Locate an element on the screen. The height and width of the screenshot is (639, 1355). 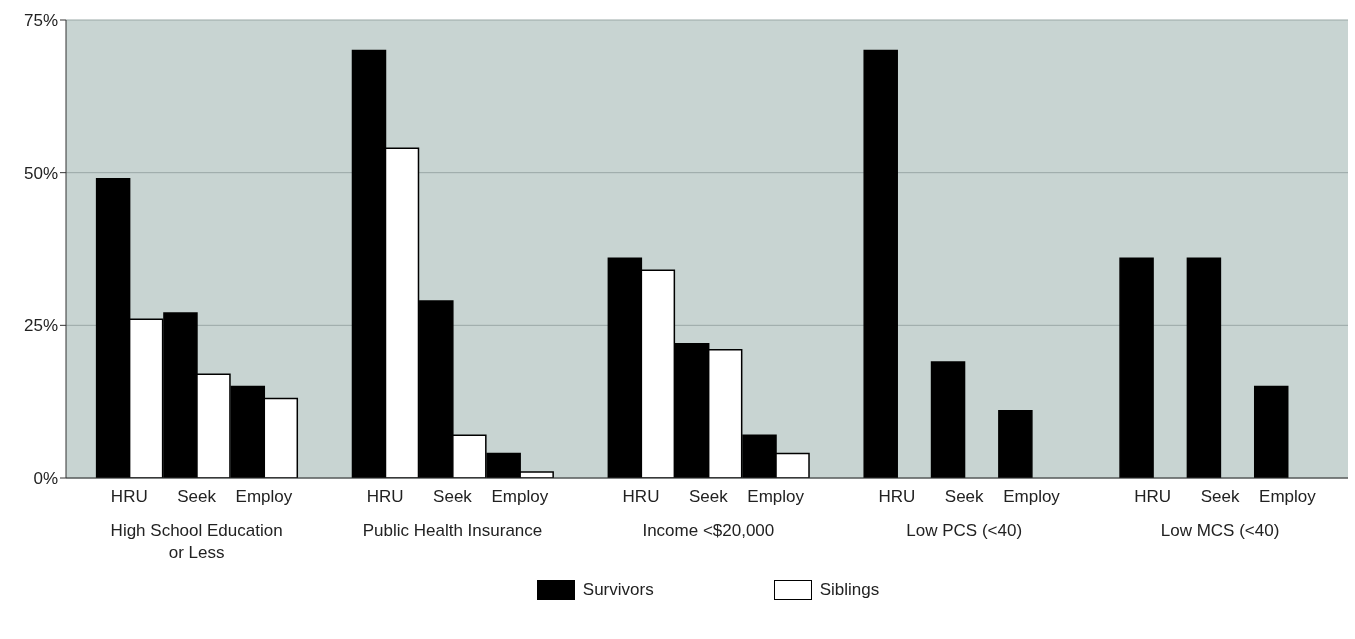
text: Income <$20,000 is located at coordinates (708, 530).